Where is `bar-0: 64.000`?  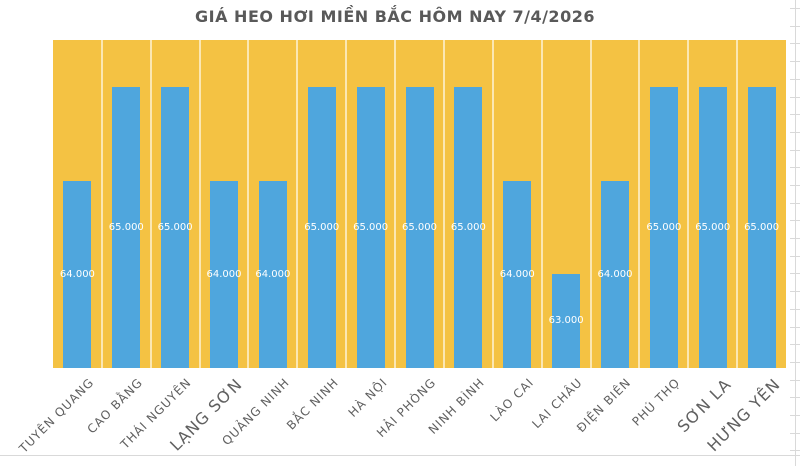 bar-0: 64.000 is located at coordinates (77, 274).